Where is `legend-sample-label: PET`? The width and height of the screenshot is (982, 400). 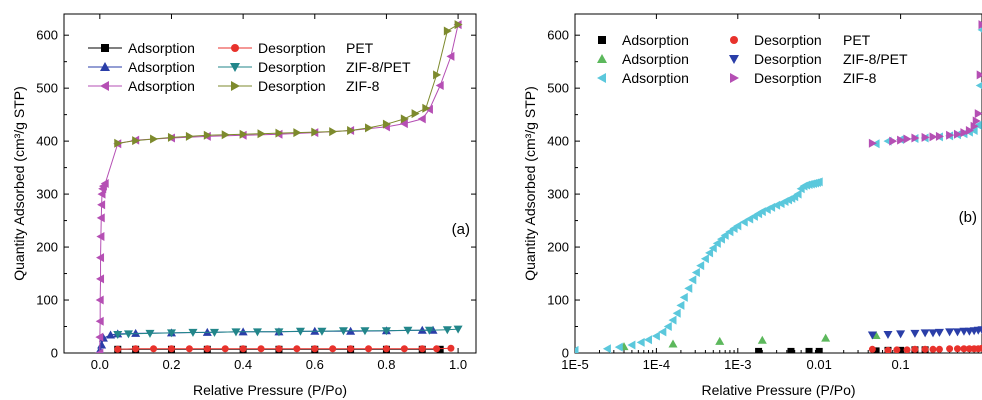
legend-sample-label: PET is located at coordinates (857, 40).